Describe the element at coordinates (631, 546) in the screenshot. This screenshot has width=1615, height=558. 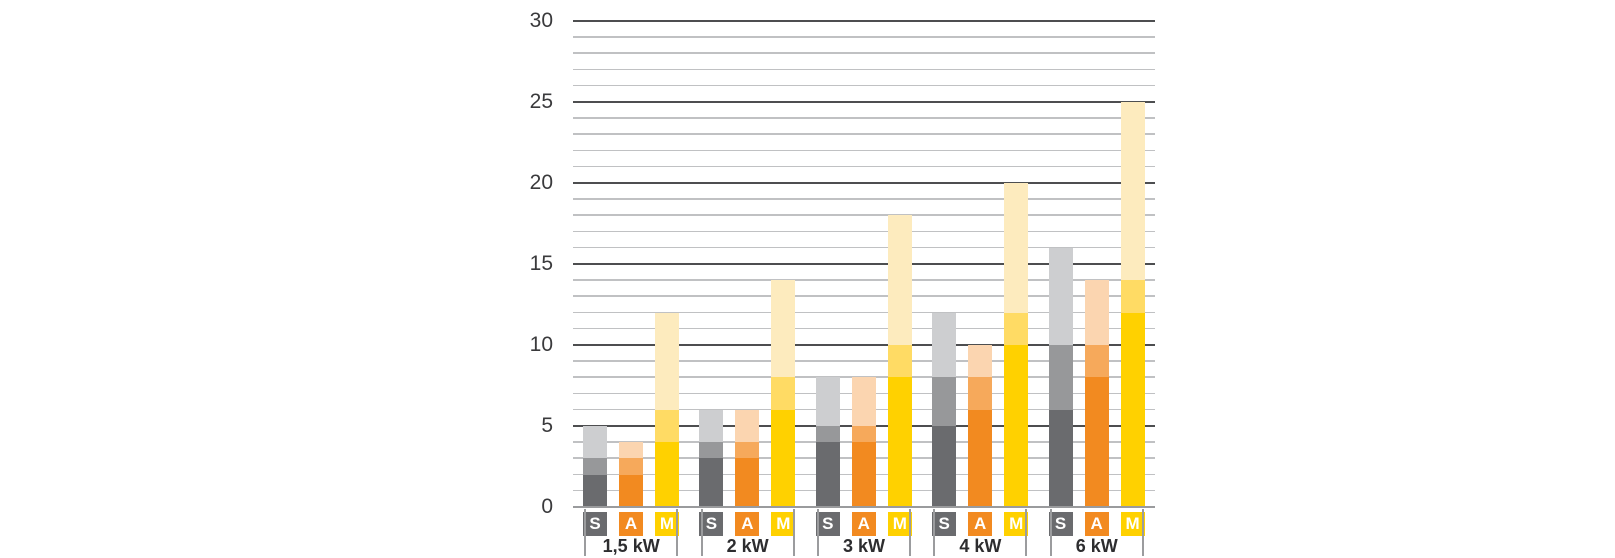
I see `group-label-15kw: 1,5 kW` at that location.